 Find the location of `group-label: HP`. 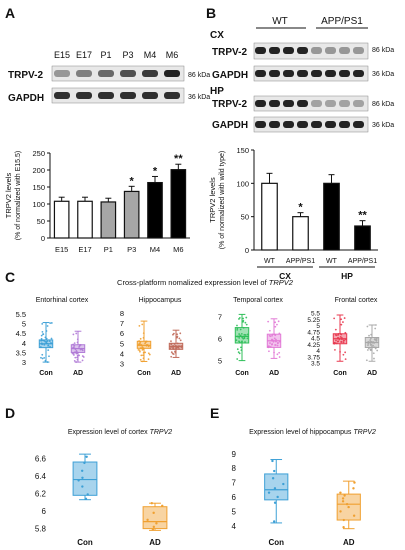

group-label: HP is located at coordinates (347, 276).